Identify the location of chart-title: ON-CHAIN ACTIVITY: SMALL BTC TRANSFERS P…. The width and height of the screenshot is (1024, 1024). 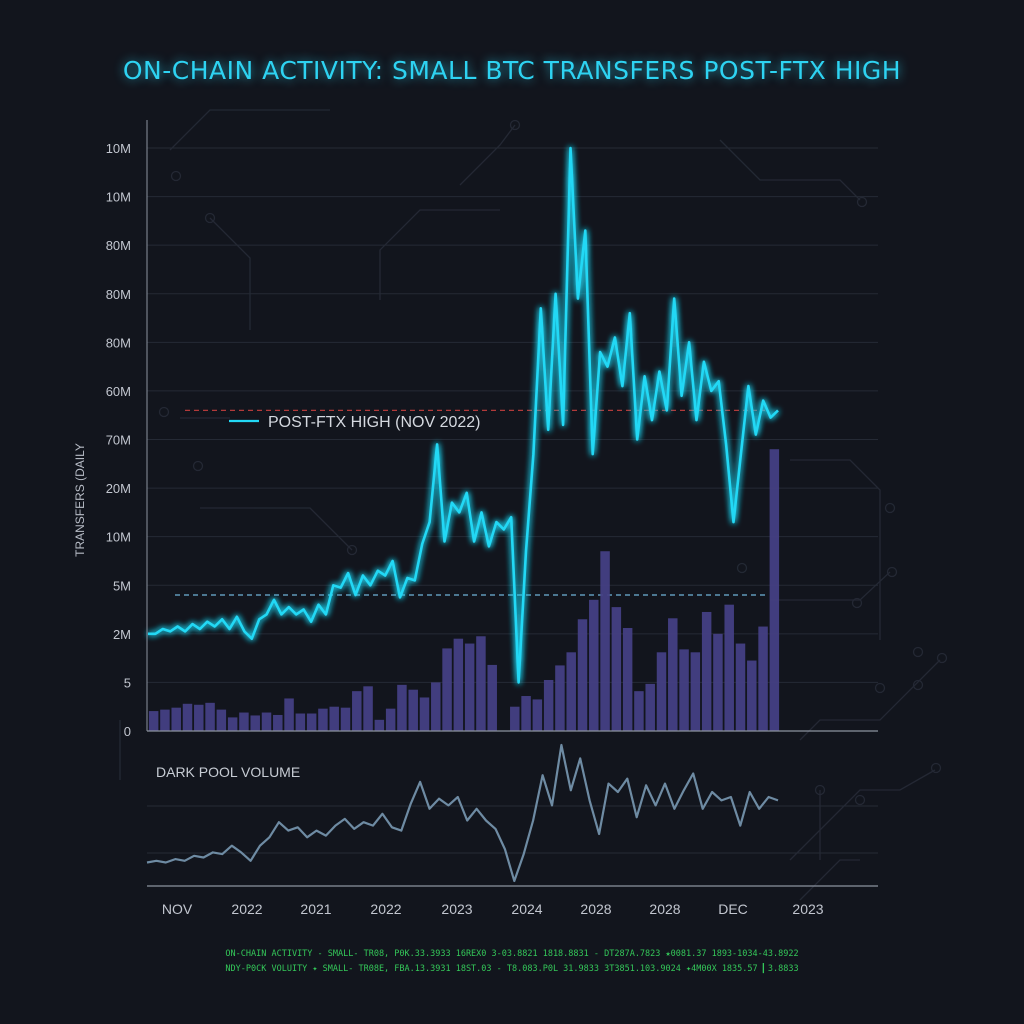
(512, 70).